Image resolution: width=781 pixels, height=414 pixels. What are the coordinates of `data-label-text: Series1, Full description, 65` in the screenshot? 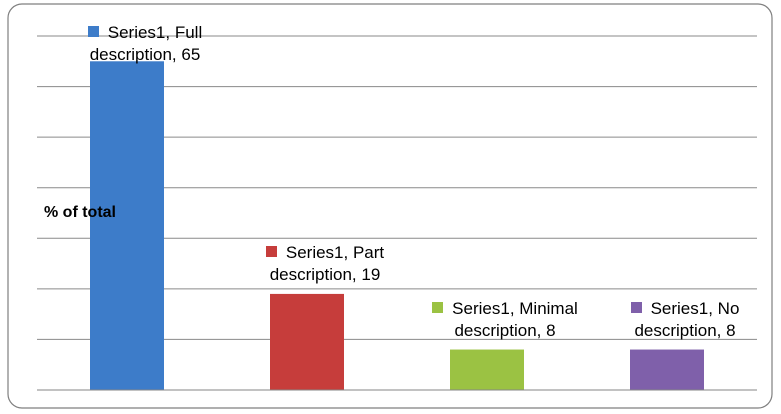 It's located at (146, 43).